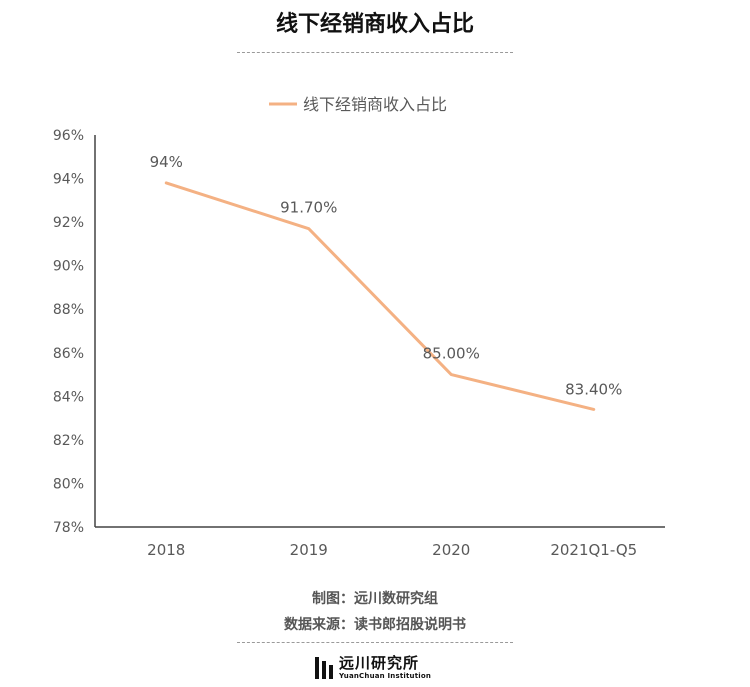 Image resolution: width=750 pixels, height=687 pixels. I want to click on legend-label: 线下经销商收入占比, so click(375, 104).